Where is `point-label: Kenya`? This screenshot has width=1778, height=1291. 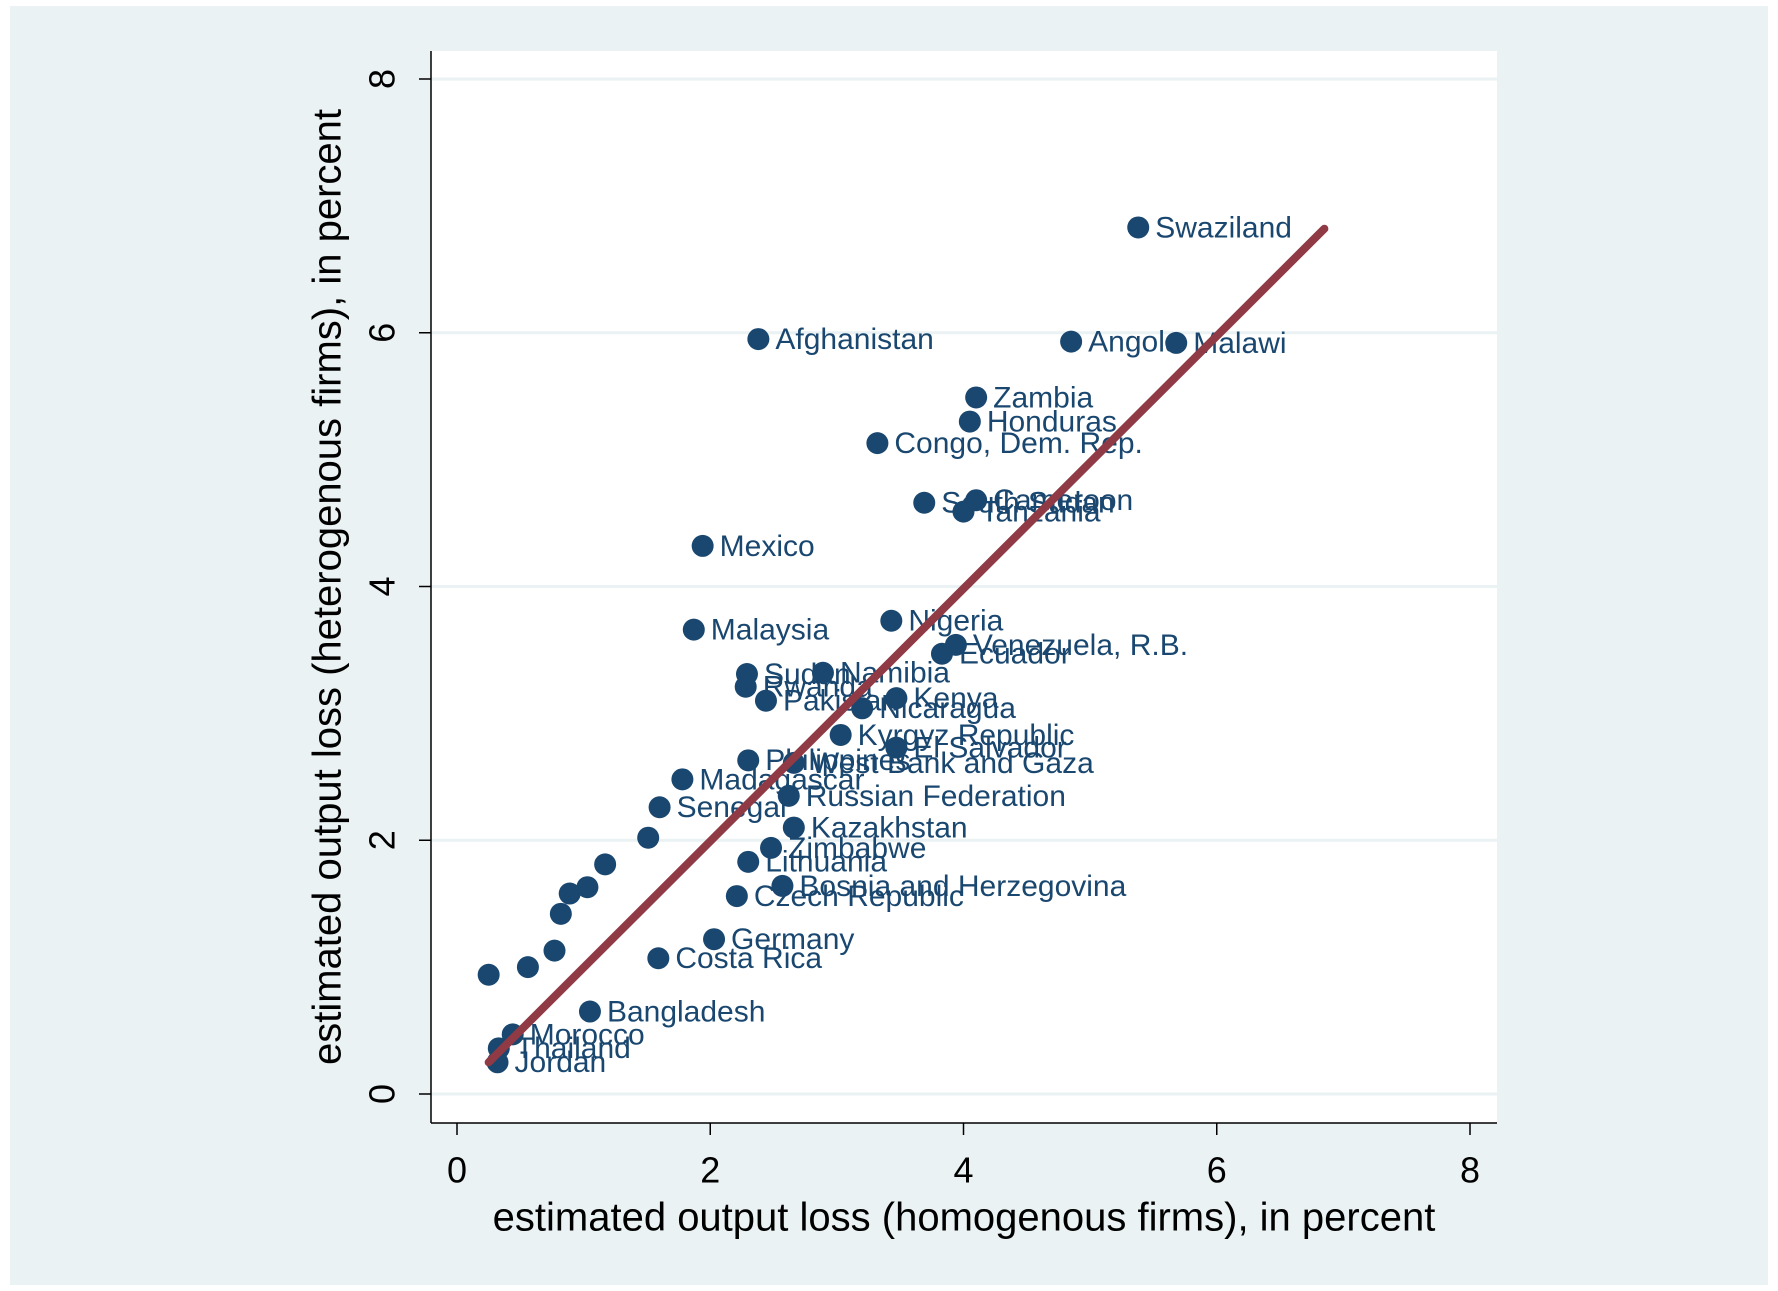 point-label: Kenya is located at coordinates (955, 698).